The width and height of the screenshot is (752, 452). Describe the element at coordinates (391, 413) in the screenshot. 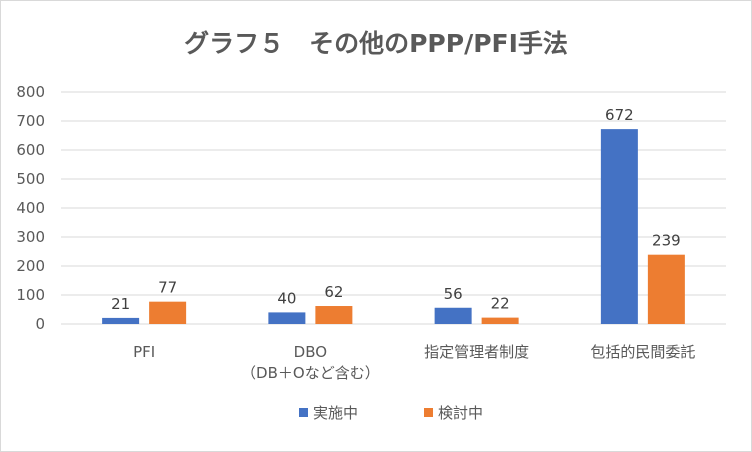

I see `legend: 実施中 検討中` at that location.